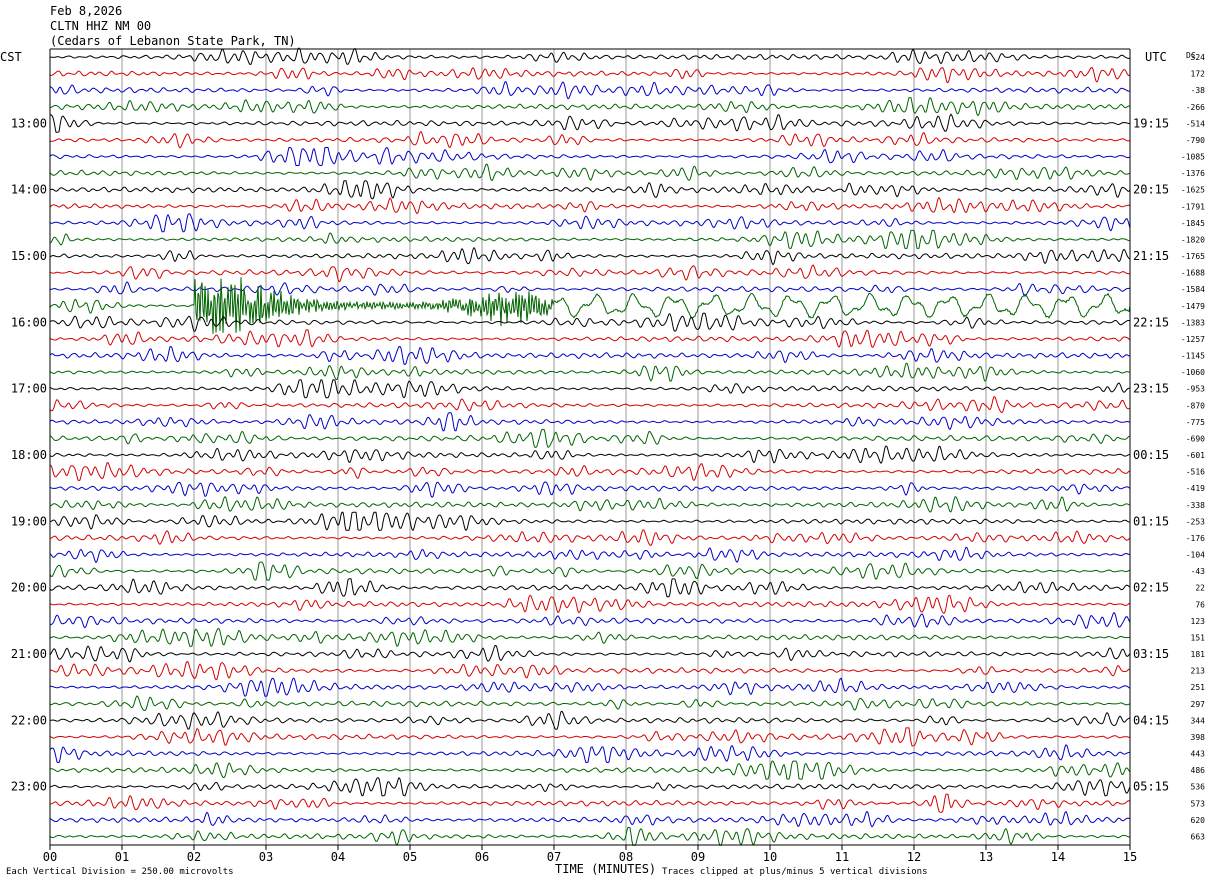 This screenshot has width=1210, height=886. Describe the element at coordinates (29, 256) in the screenshot. I see `cst-hour-label: 15:00` at that location.